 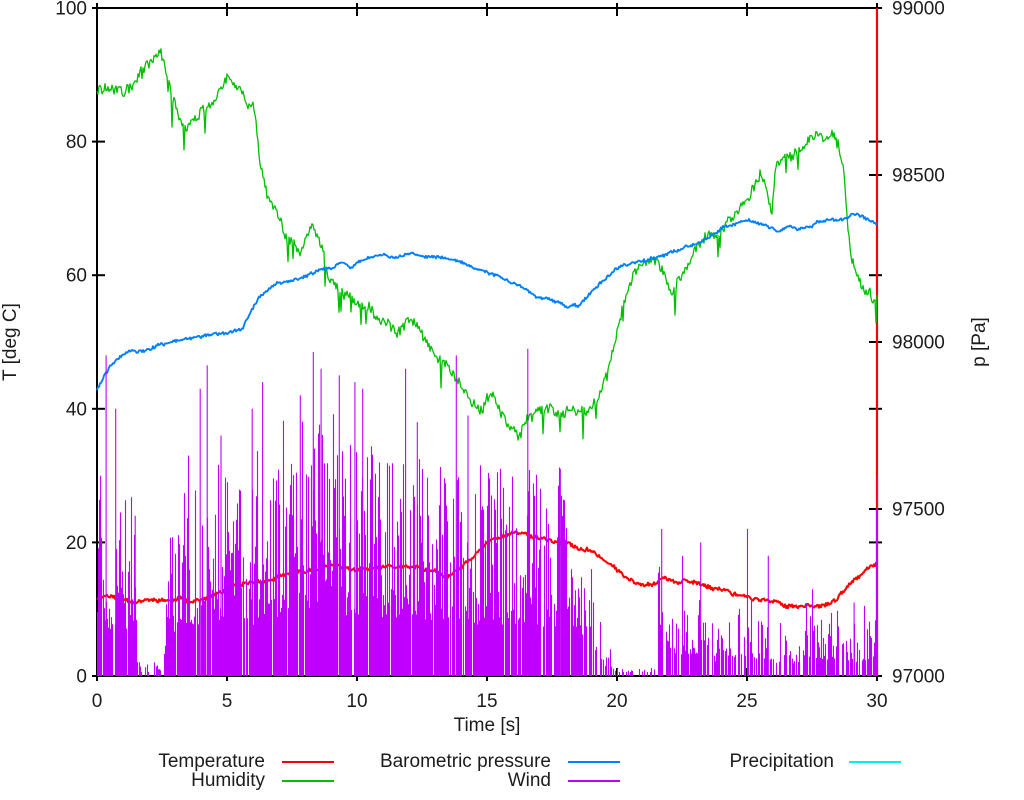 I want to click on legend-line-temperature, so click(x=308, y=762).